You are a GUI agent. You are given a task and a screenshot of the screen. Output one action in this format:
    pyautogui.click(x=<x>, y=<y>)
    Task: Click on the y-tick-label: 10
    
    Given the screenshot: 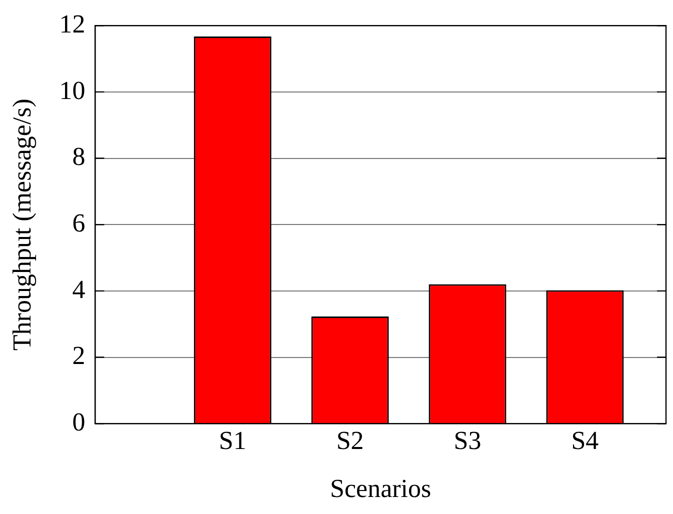 What is the action you would take?
    pyautogui.click(x=72, y=90)
    